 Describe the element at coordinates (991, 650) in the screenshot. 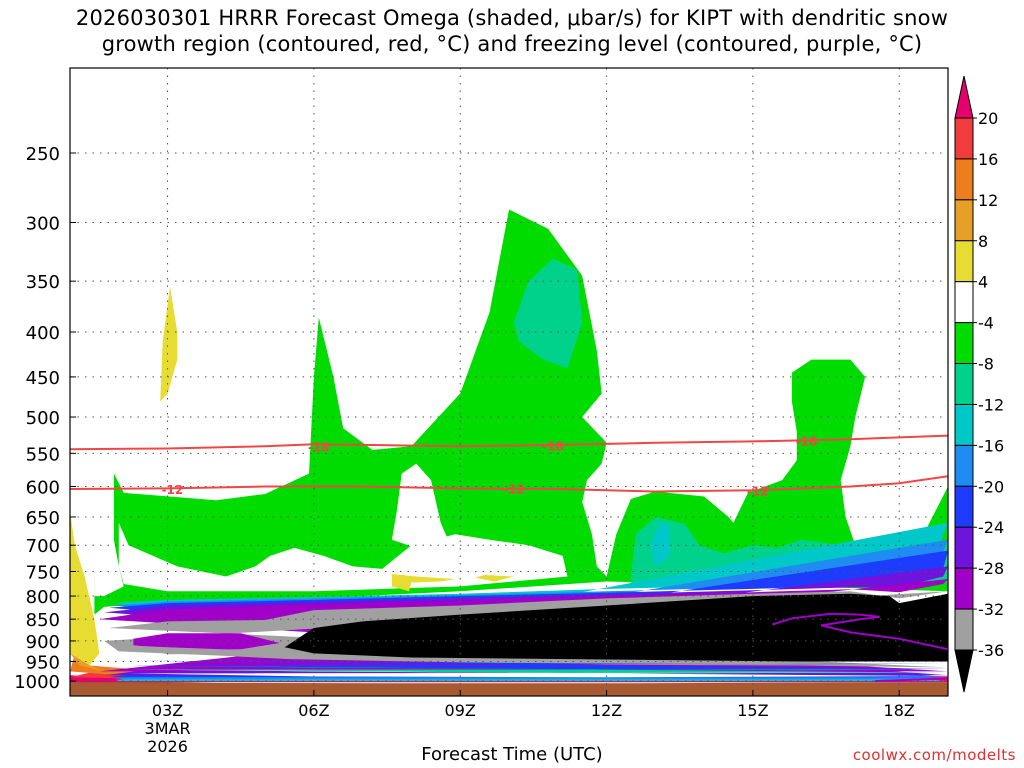

I see `colorbar-label: -36` at that location.